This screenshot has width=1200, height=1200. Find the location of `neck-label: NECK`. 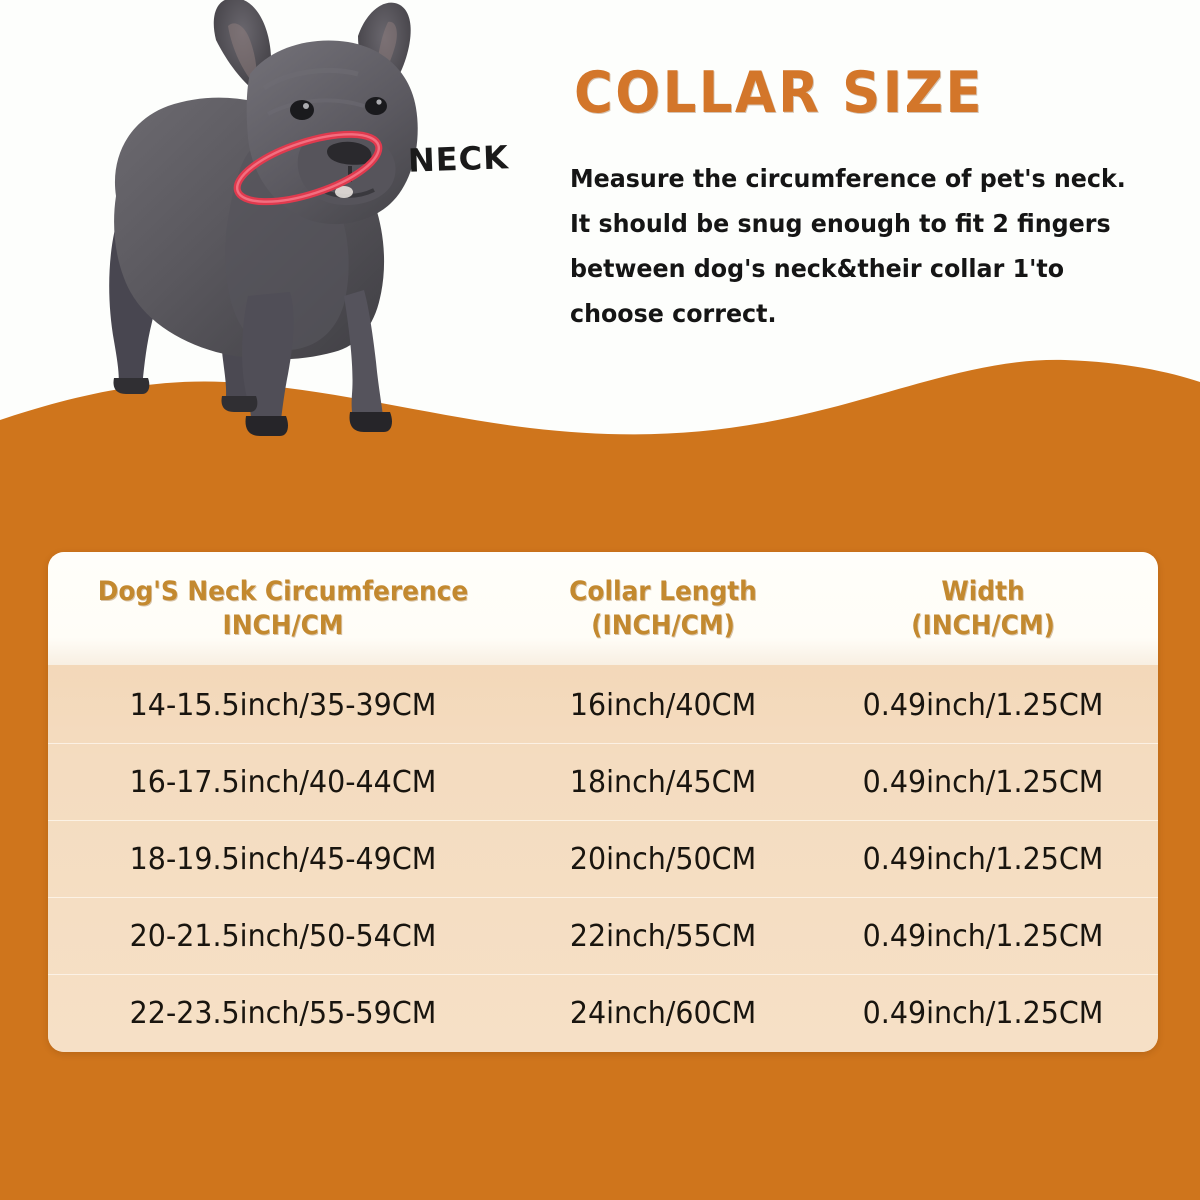

neck-label: NECK is located at coordinates (458, 159).